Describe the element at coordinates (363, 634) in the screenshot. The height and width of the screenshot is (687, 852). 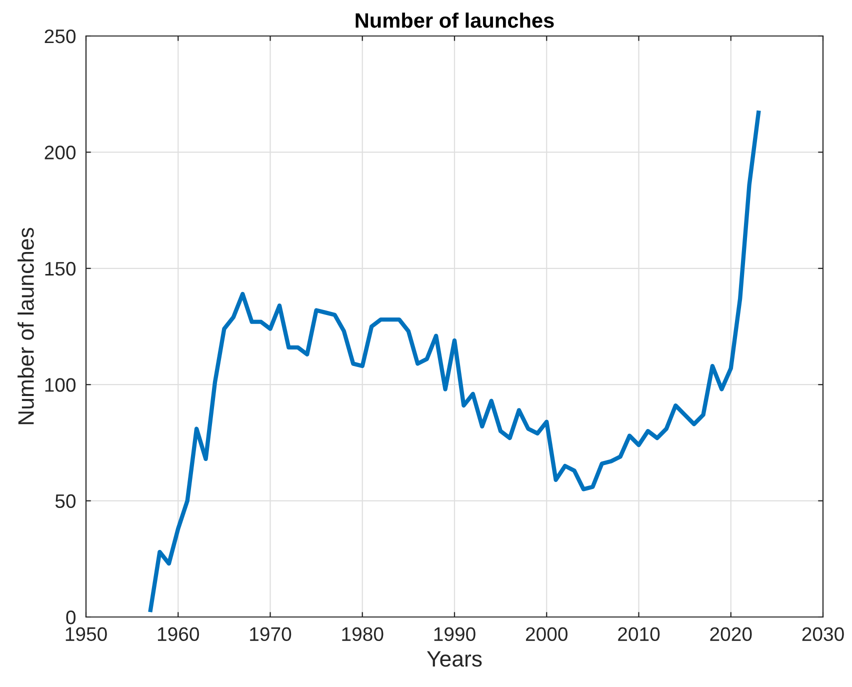
I see `x-tick-label: 1980` at that location.